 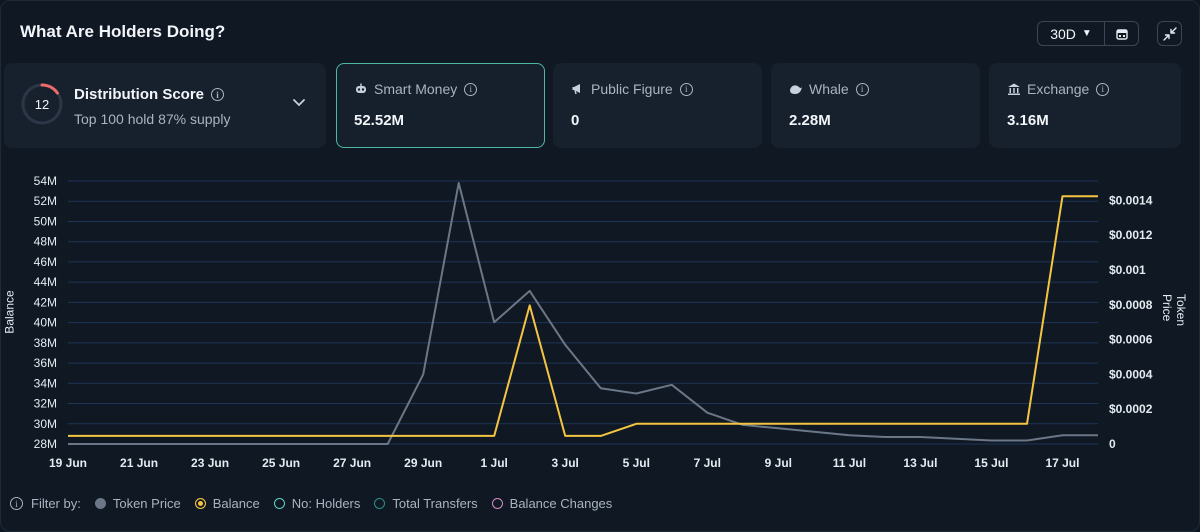 What do you see at coordinates (299, 103) in the screenshot?
I see `chevron-down-icon` at bounding box center [299, 103].